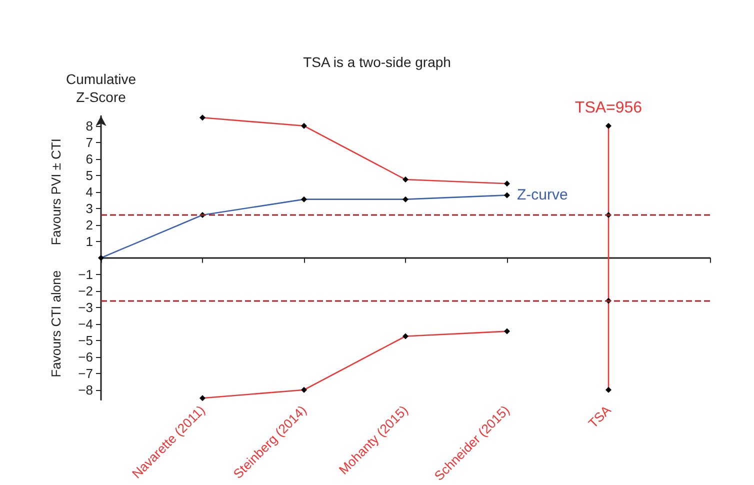 The width and height of the screenshot is (754, 485). What do you see at coordinates (89, 175) in the screenshot?
I see `y-tick-label: 5` at bounding box center [89, 175].